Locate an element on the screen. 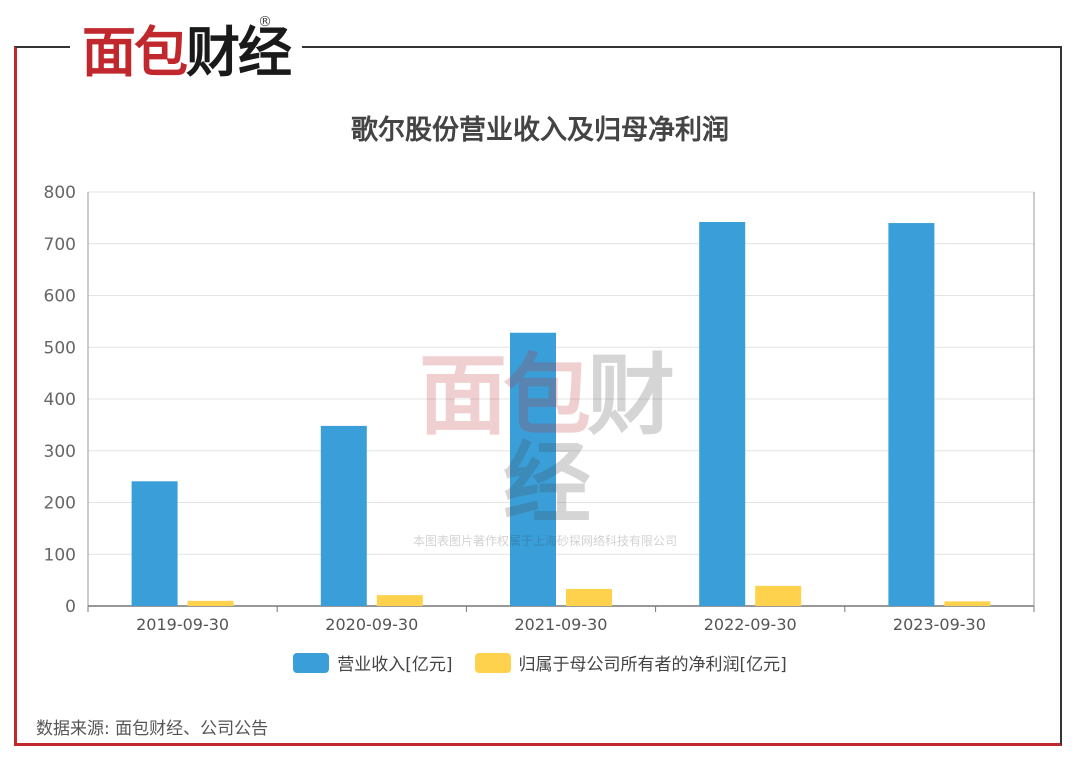 The image size is (1080, 764). chart-title: 歌尔股份营业收入及归母净利润 is located at coordinates (540, 130).